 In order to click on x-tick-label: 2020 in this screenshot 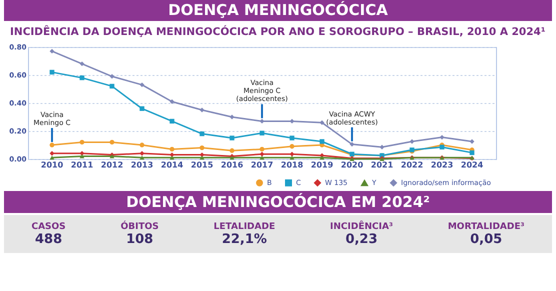, I will do `click(352, 165)`.